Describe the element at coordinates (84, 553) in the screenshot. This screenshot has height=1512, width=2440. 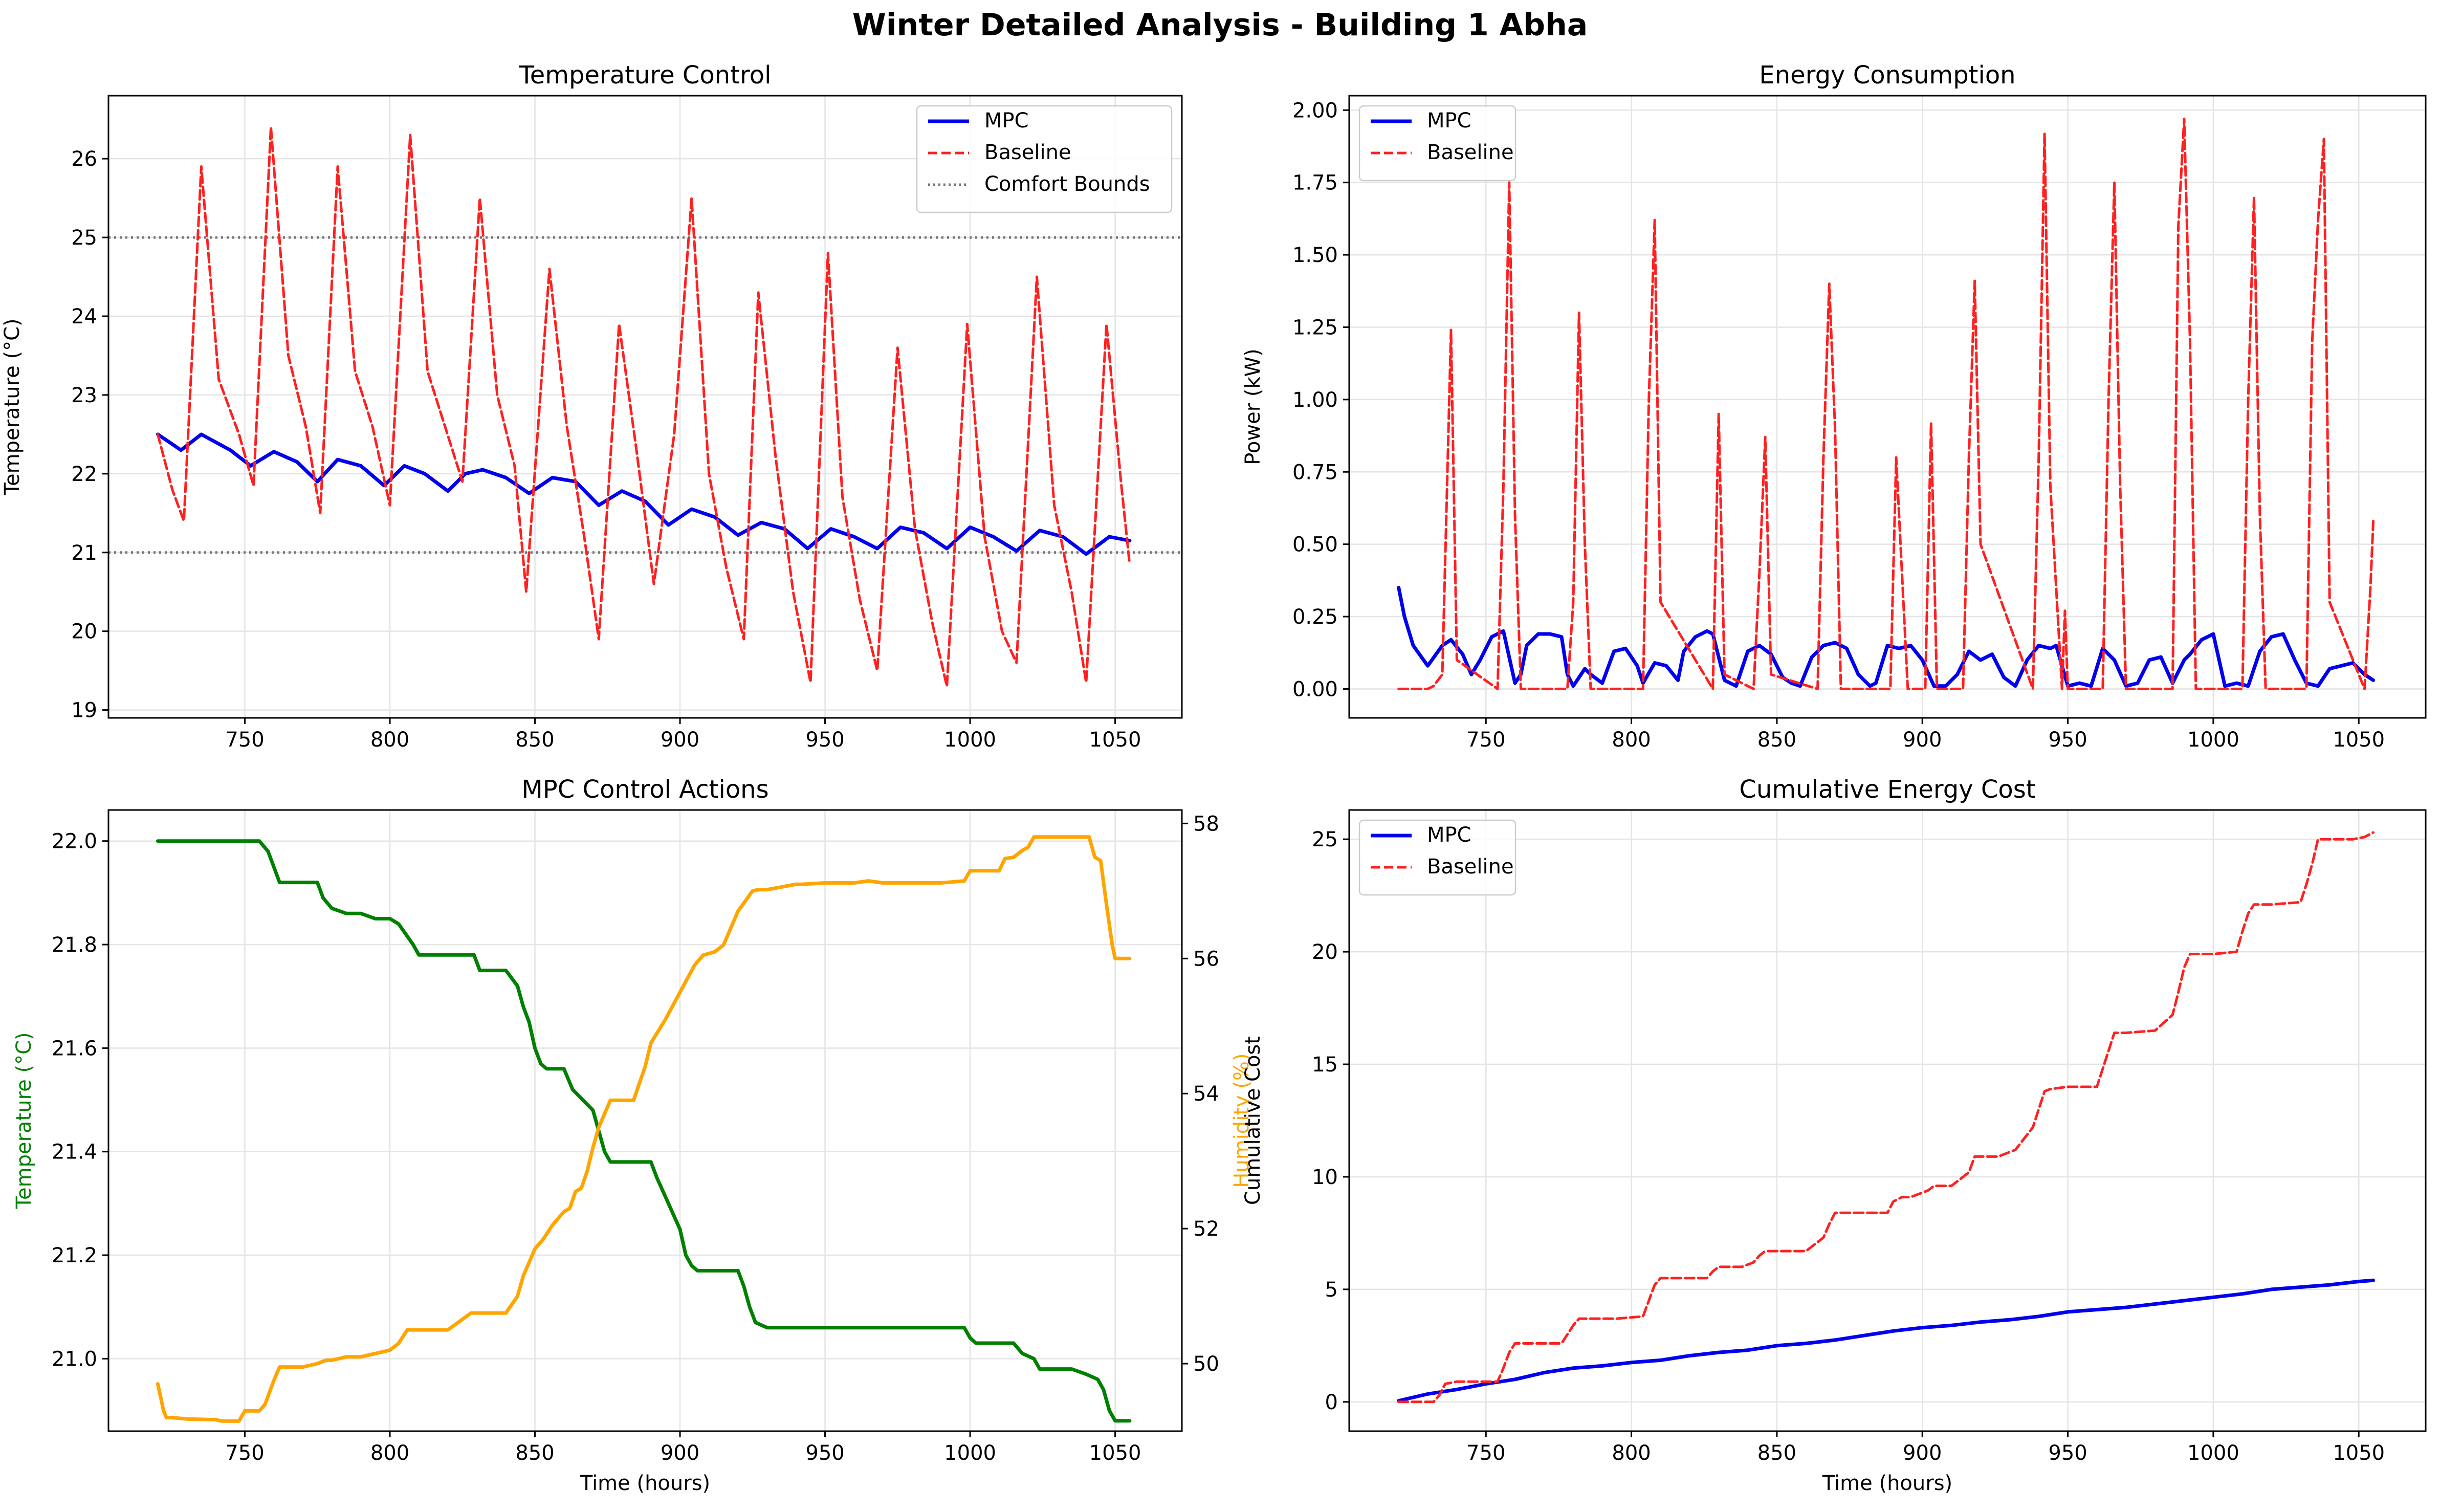
I see `y-tick-label: 21` at that location.